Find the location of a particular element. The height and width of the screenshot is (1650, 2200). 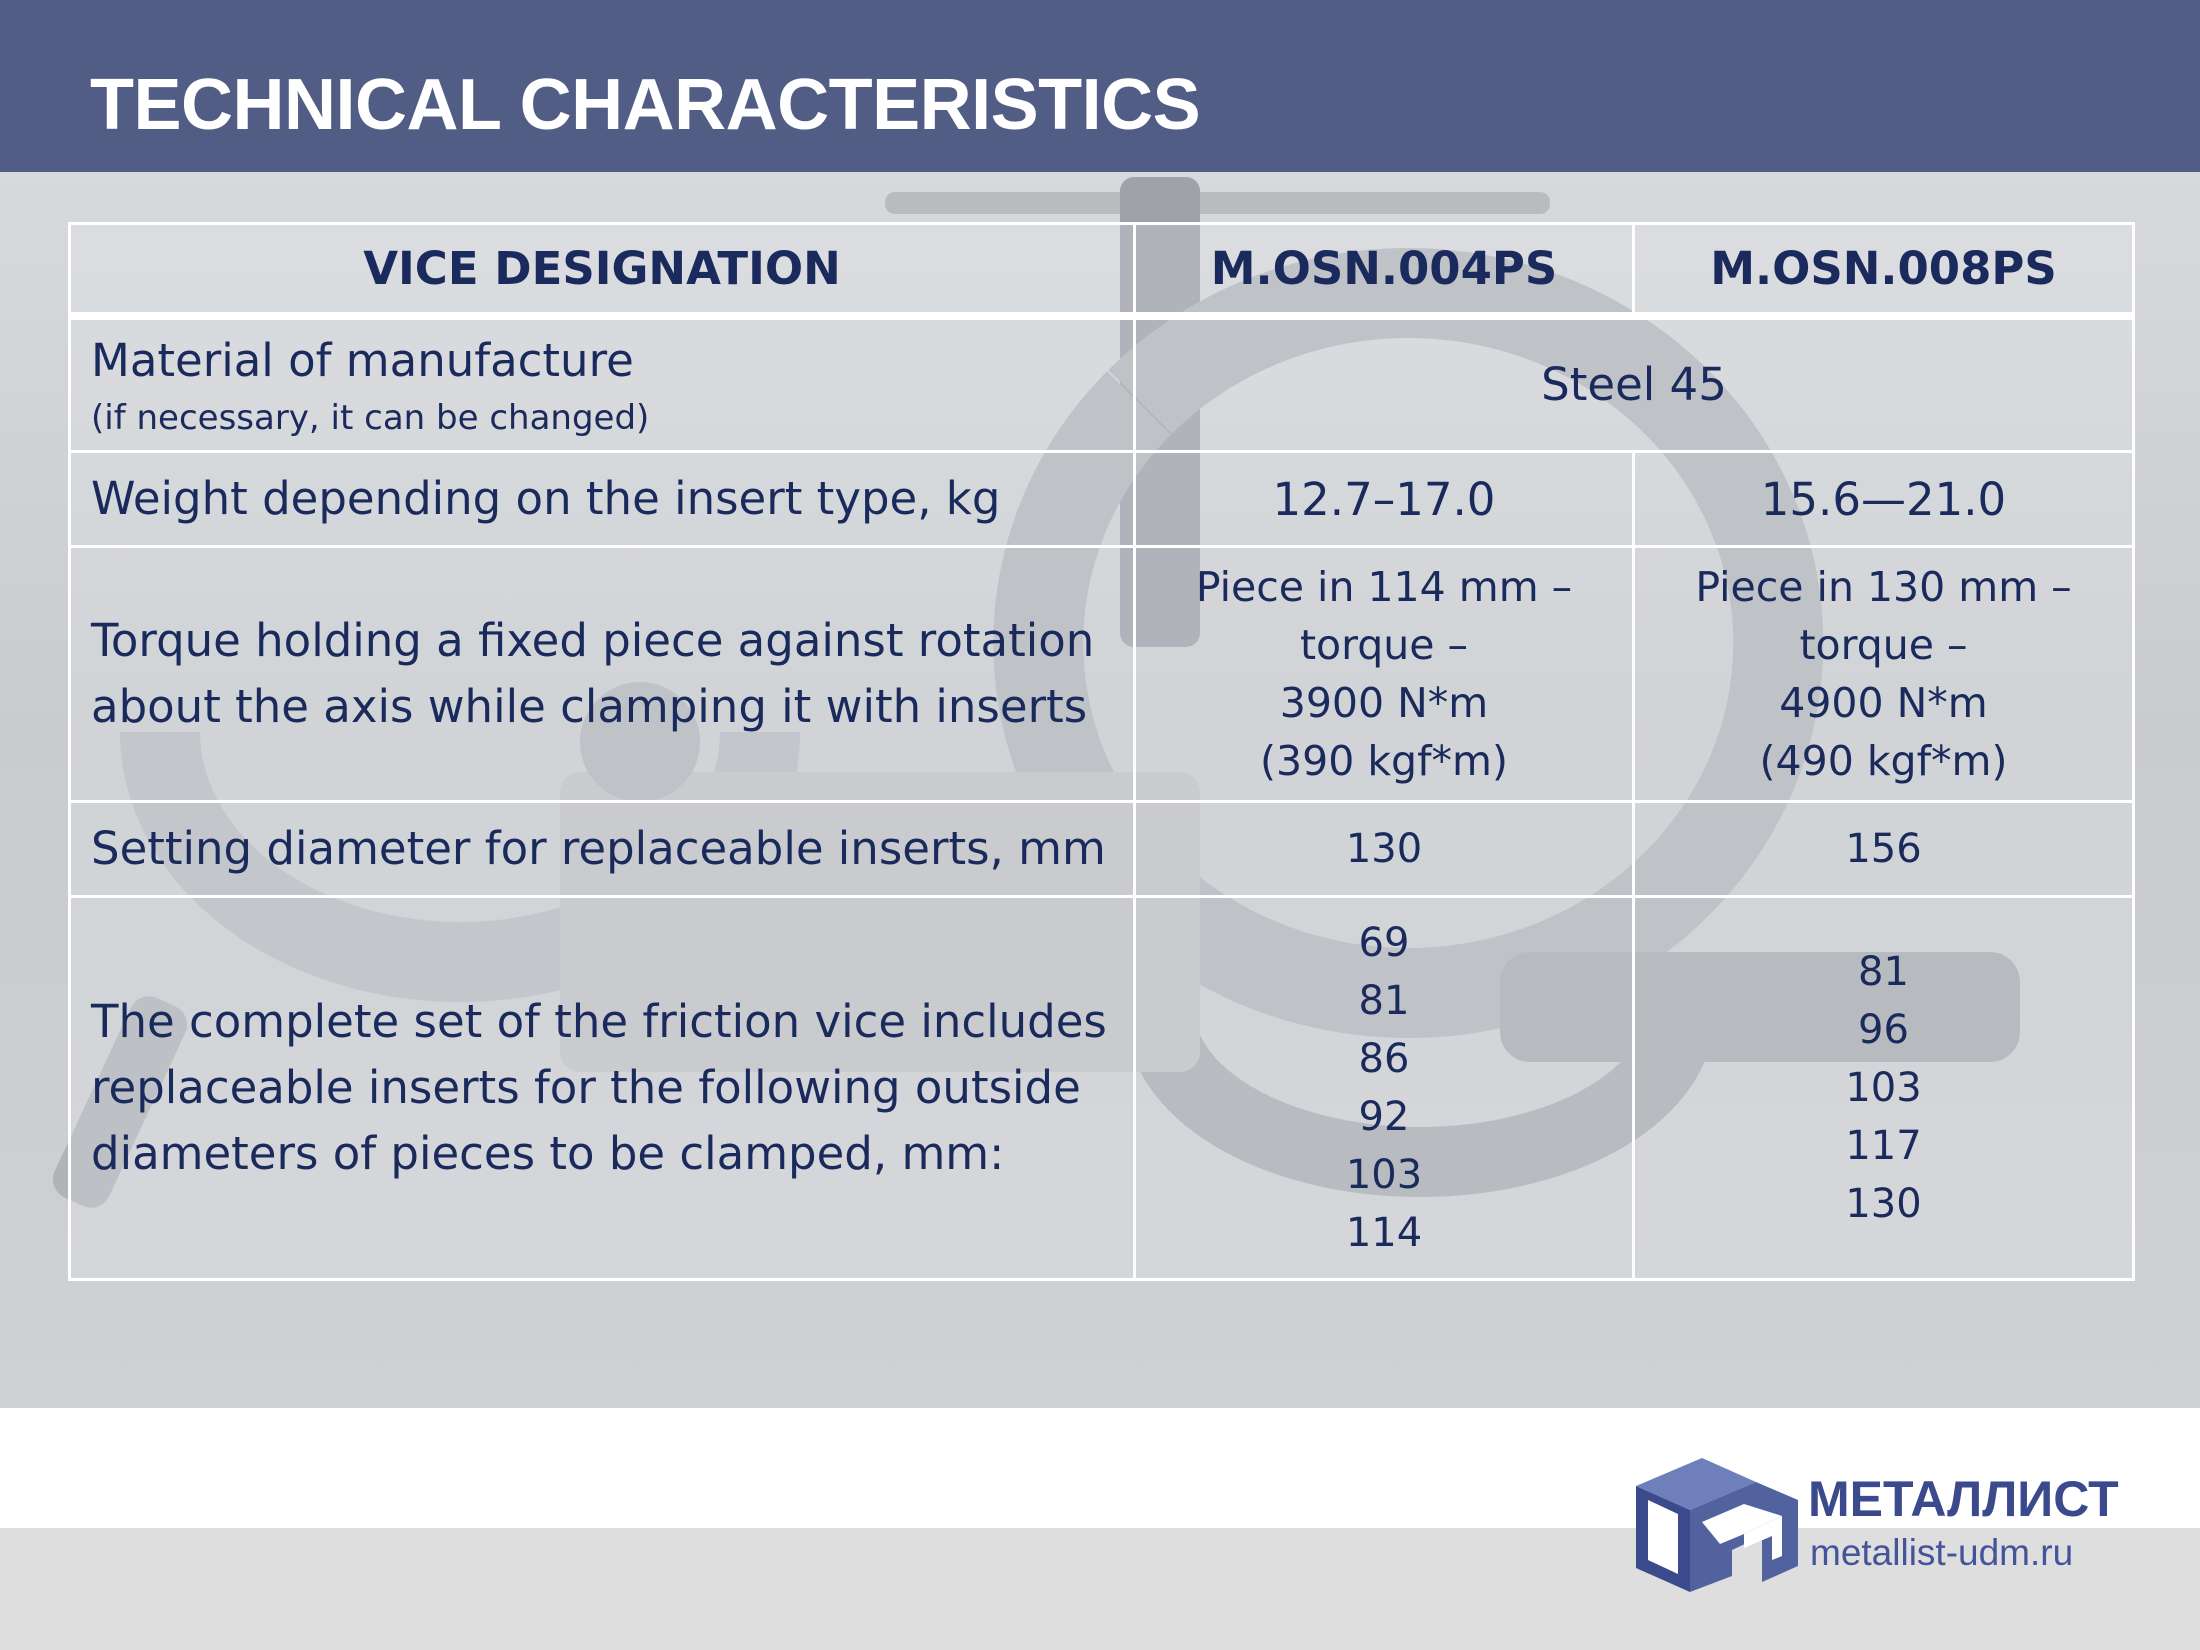

brand-url: metallist-udm.ru is located at coordinates (1942, 1552).